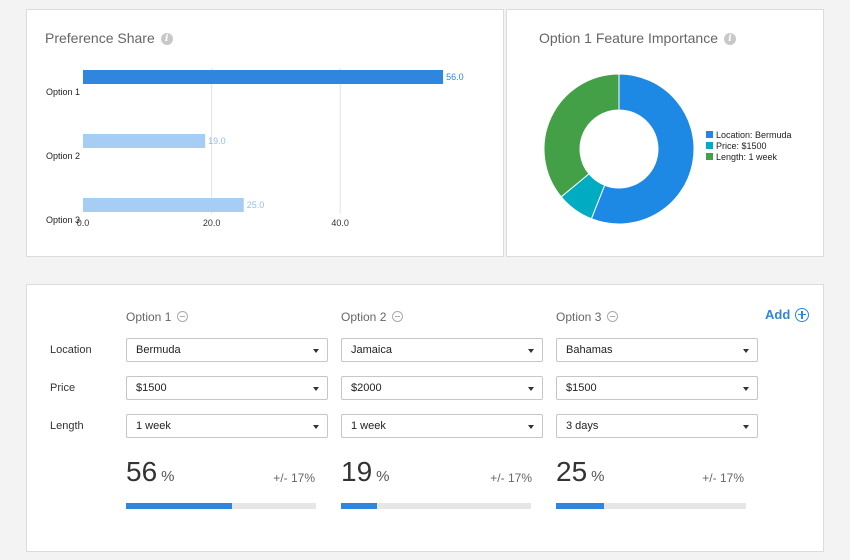 This screenshot has height=560, width=850. What do you see at coordinates (651, 506) in the screenshot?
I see `option-3-share-bar` at bounding box center [651, 506].